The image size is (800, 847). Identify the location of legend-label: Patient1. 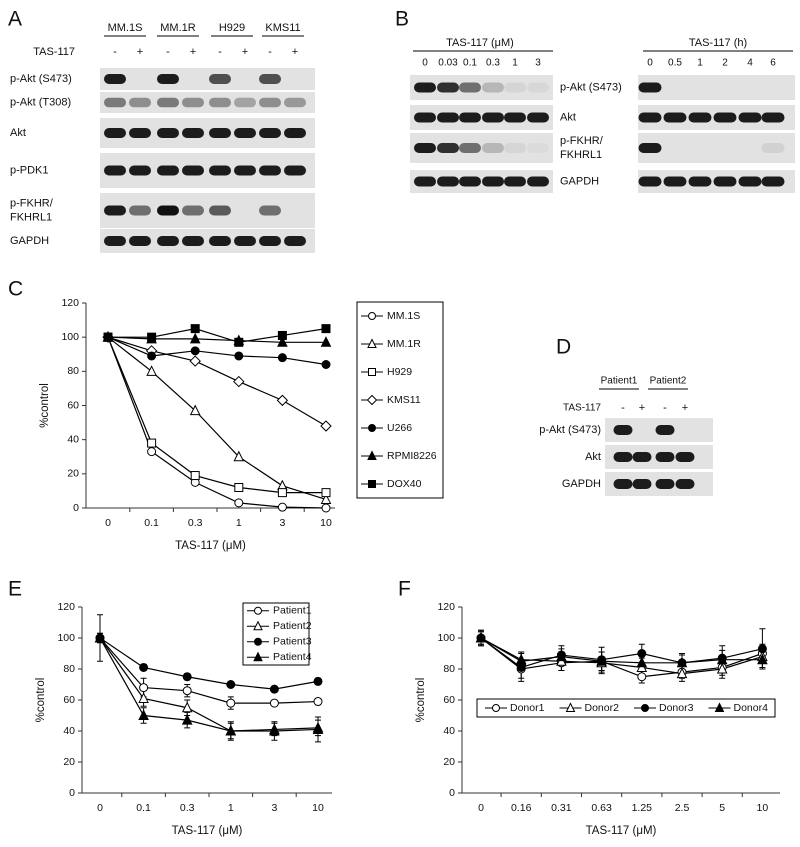
(292, 611).